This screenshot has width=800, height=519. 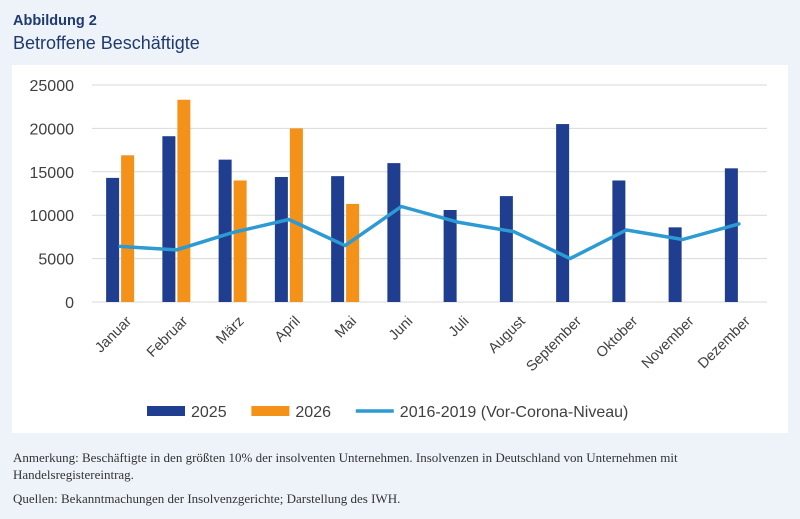 I want to click on bar-2026-april, so click(x=296, y=215).